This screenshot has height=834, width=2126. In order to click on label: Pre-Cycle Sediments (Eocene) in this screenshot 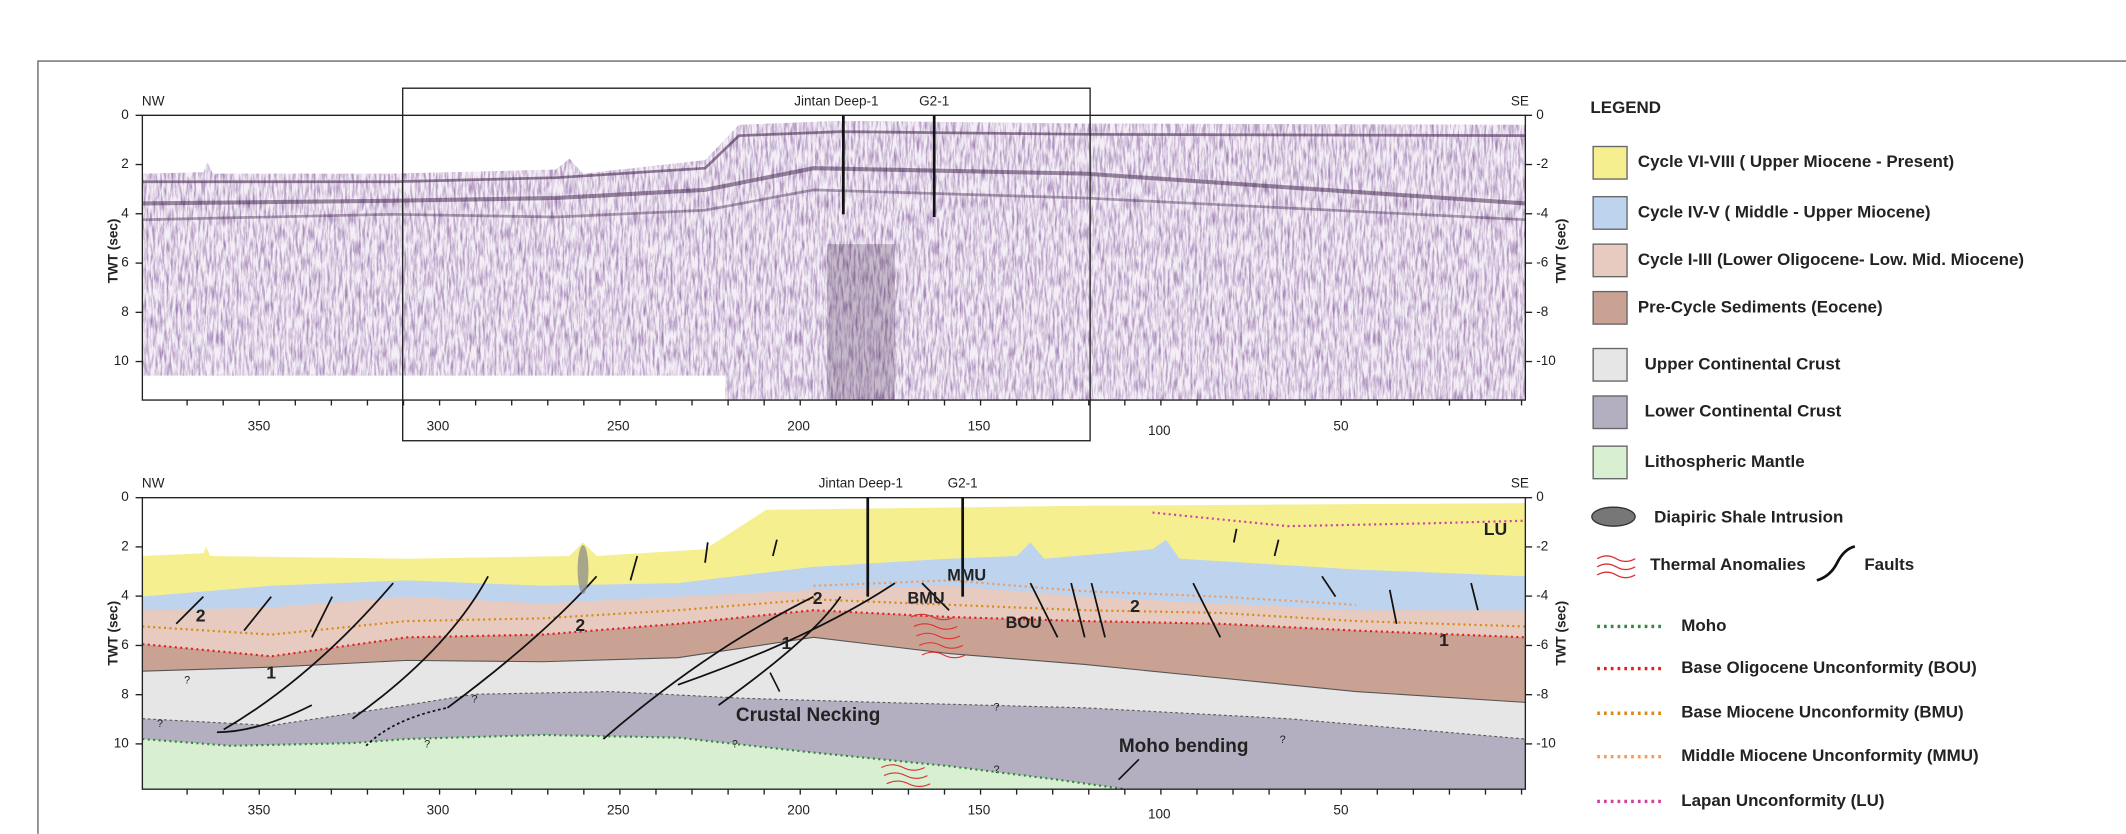, I will do `click(1760, 306)`.